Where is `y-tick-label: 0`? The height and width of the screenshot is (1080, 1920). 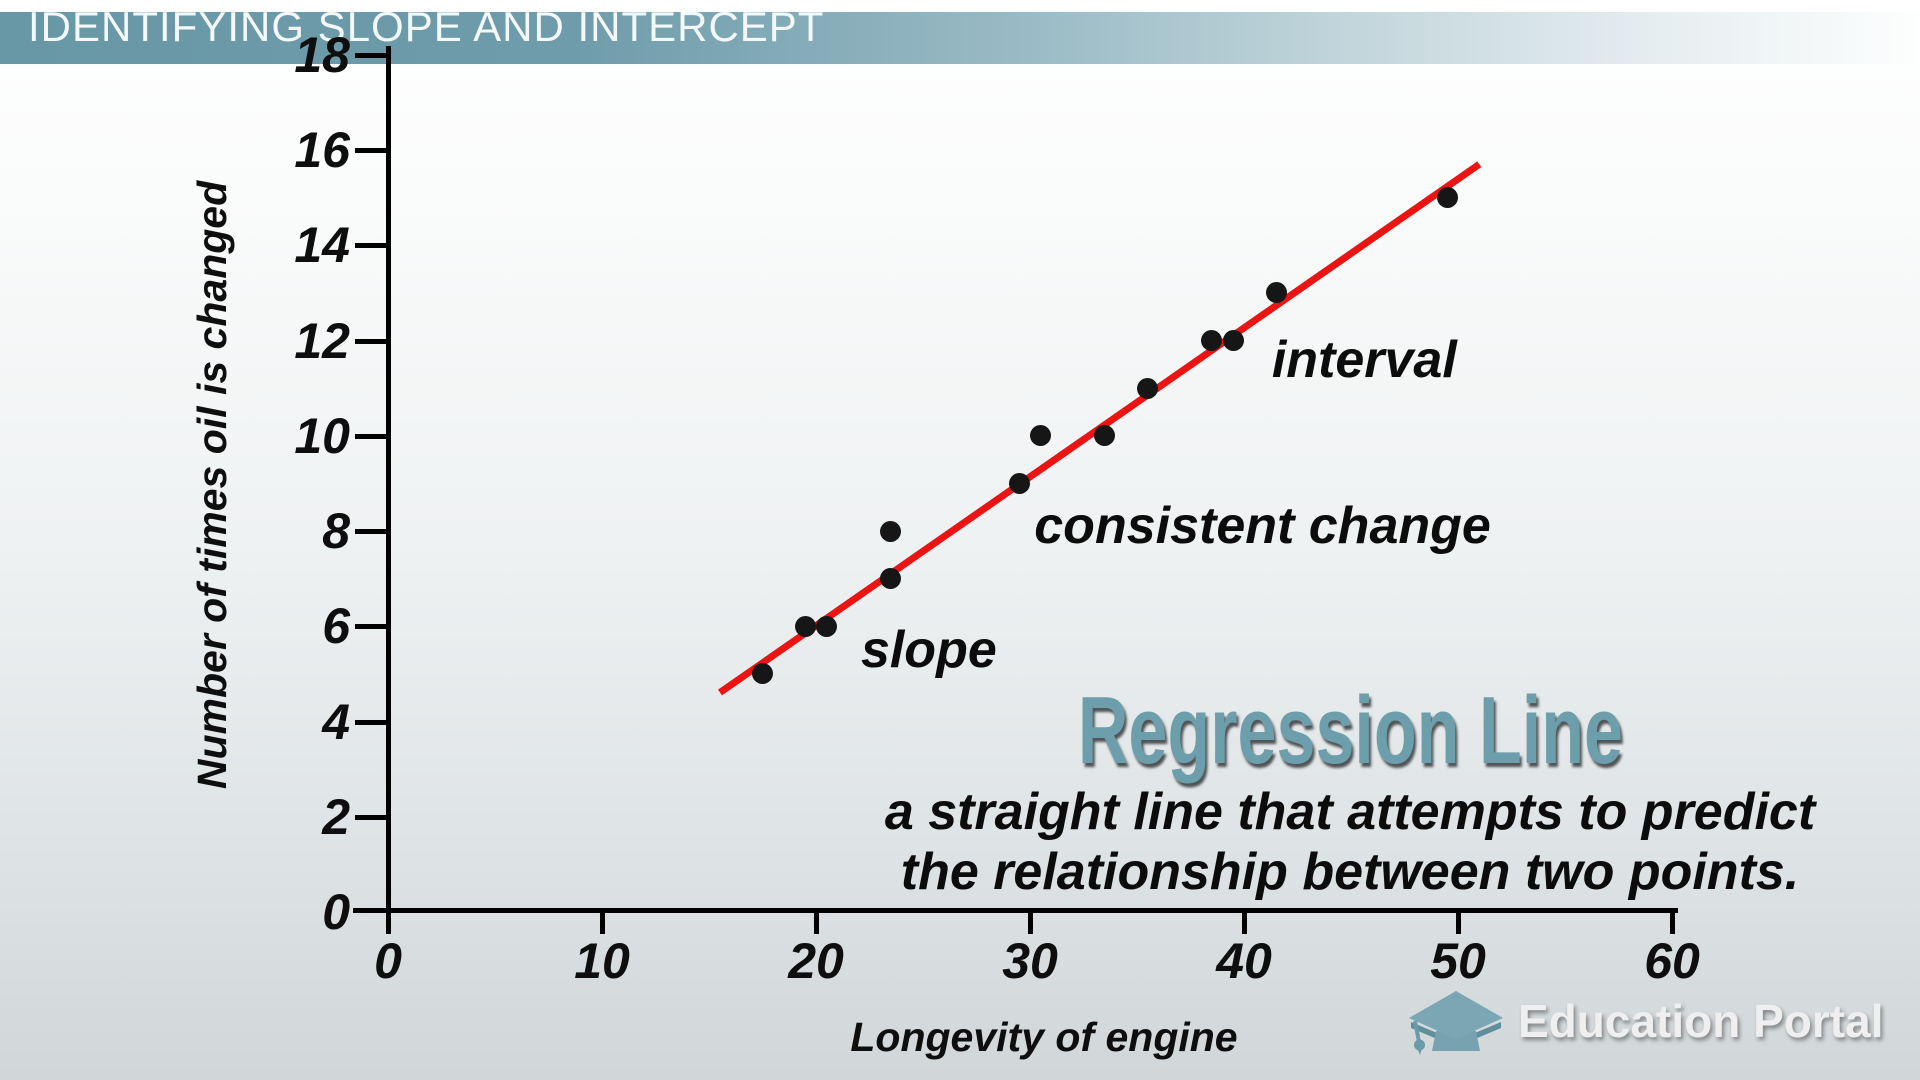 y-tick-label: 0 is located at coordinates (336, 912).